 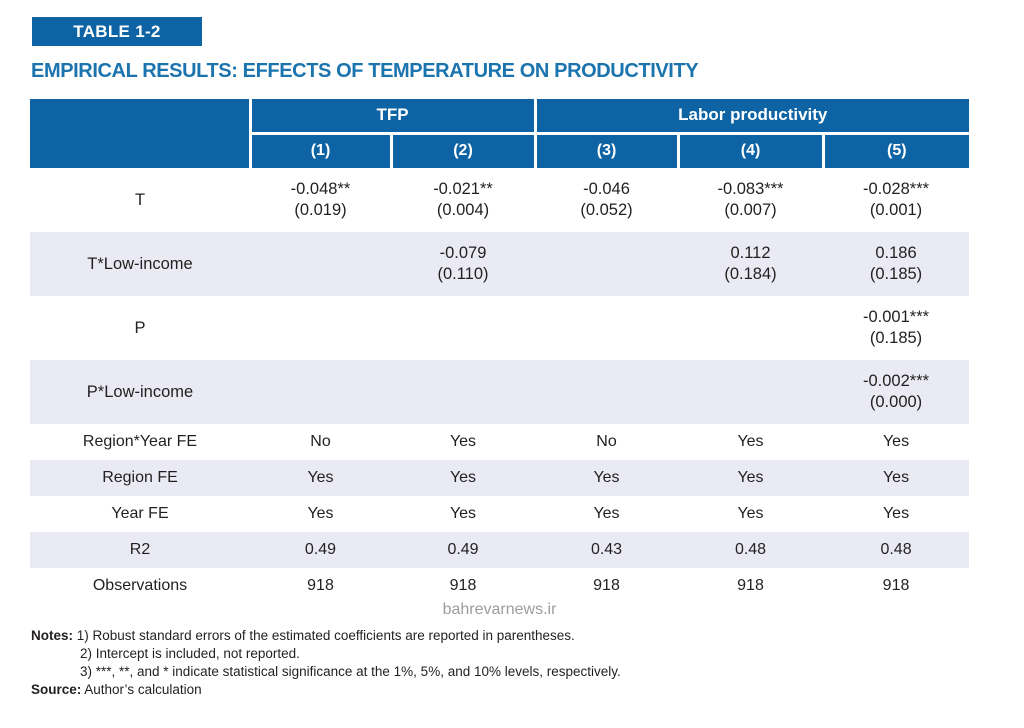 What do you see at coordinates (326, 690) in the screenshot?
I see `source-line: Source: Author’s calculation` at bounding box center [326, 690].